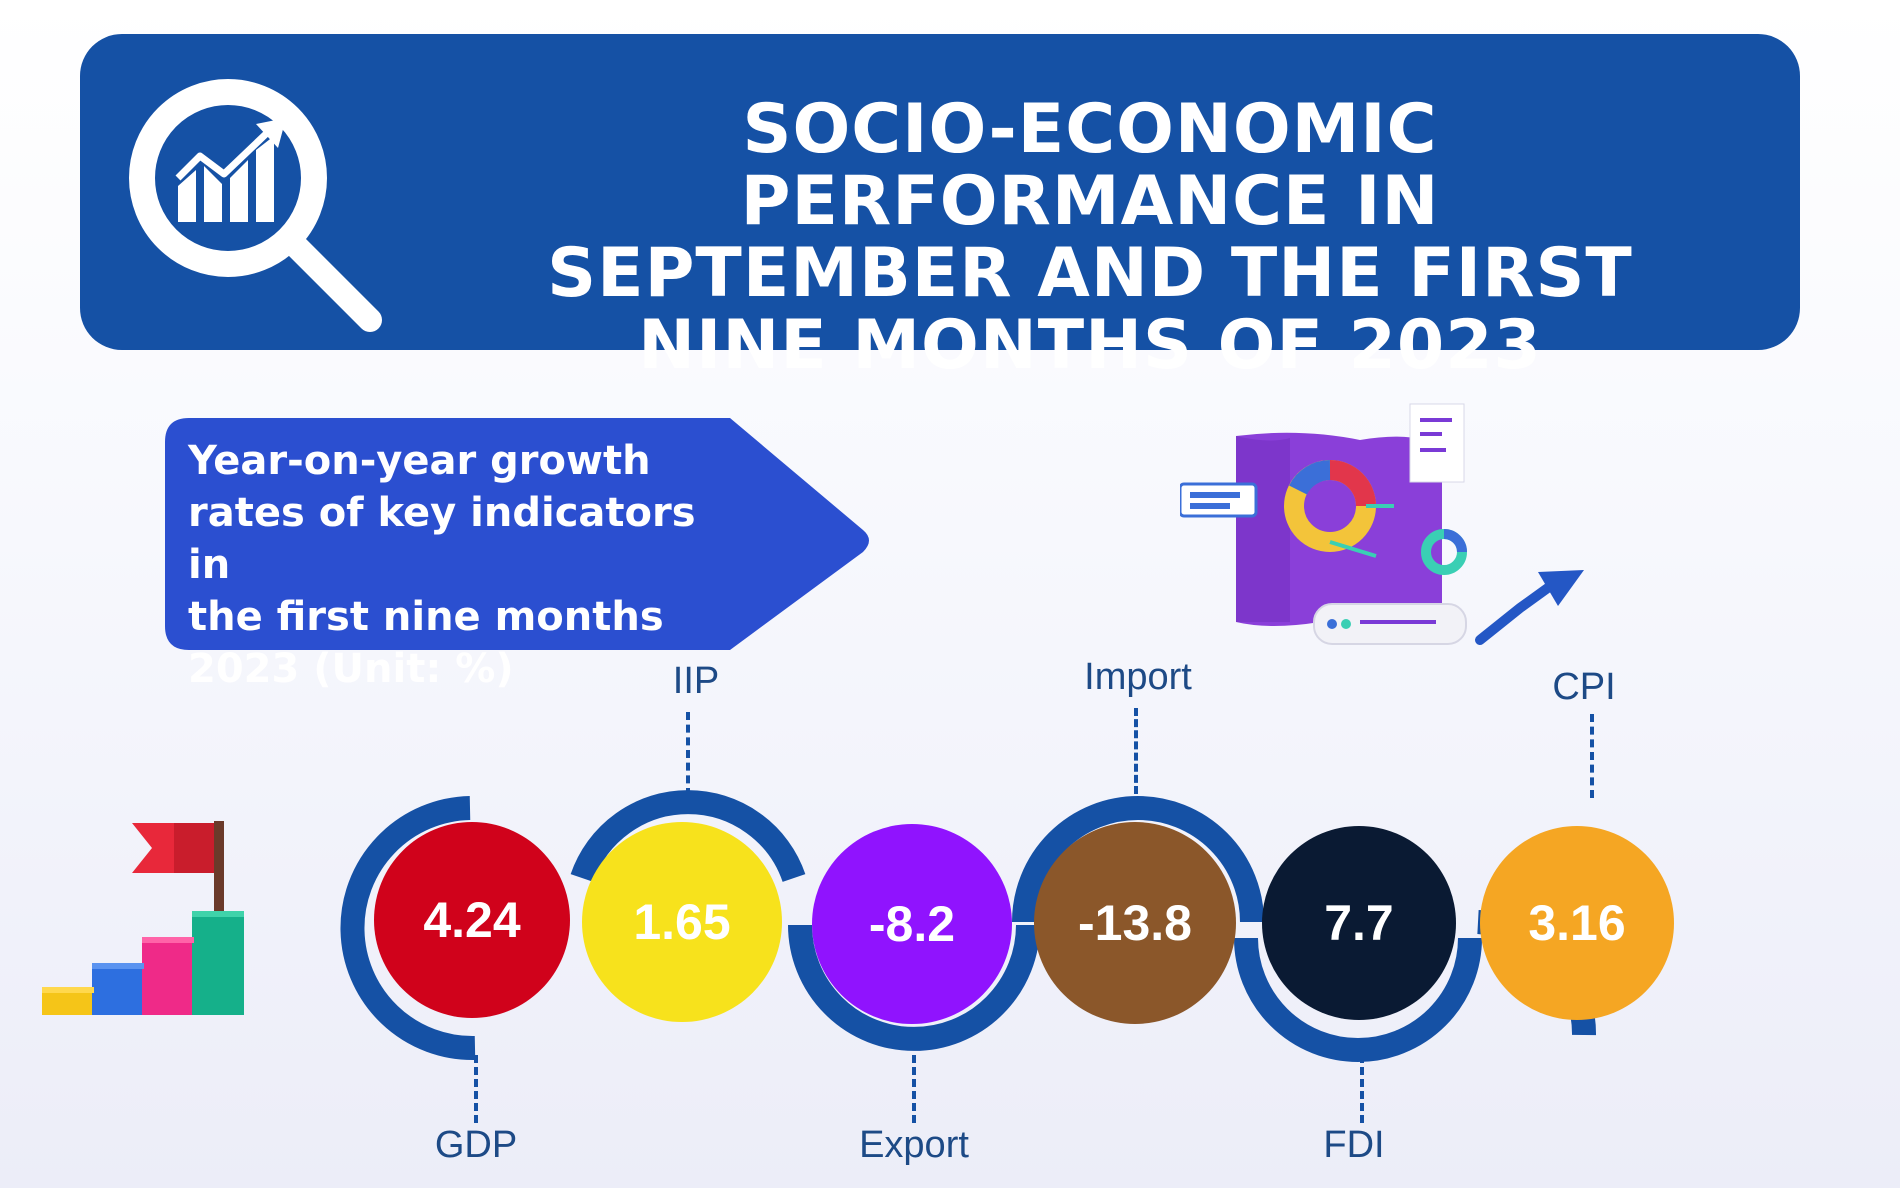 The width and height of the screenshot is (1900, 1188). I want to click on export-value: -8.2, so click(912, 924).